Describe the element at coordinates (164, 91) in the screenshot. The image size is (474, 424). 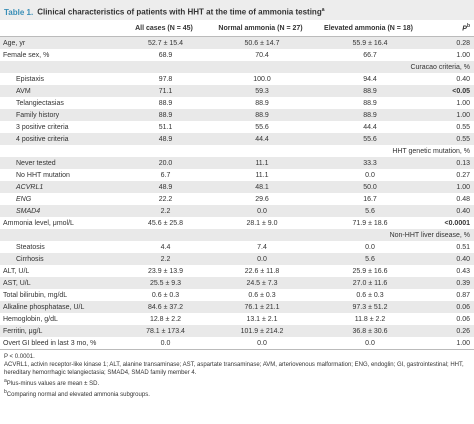
I see `cell: 71.1` at that location.